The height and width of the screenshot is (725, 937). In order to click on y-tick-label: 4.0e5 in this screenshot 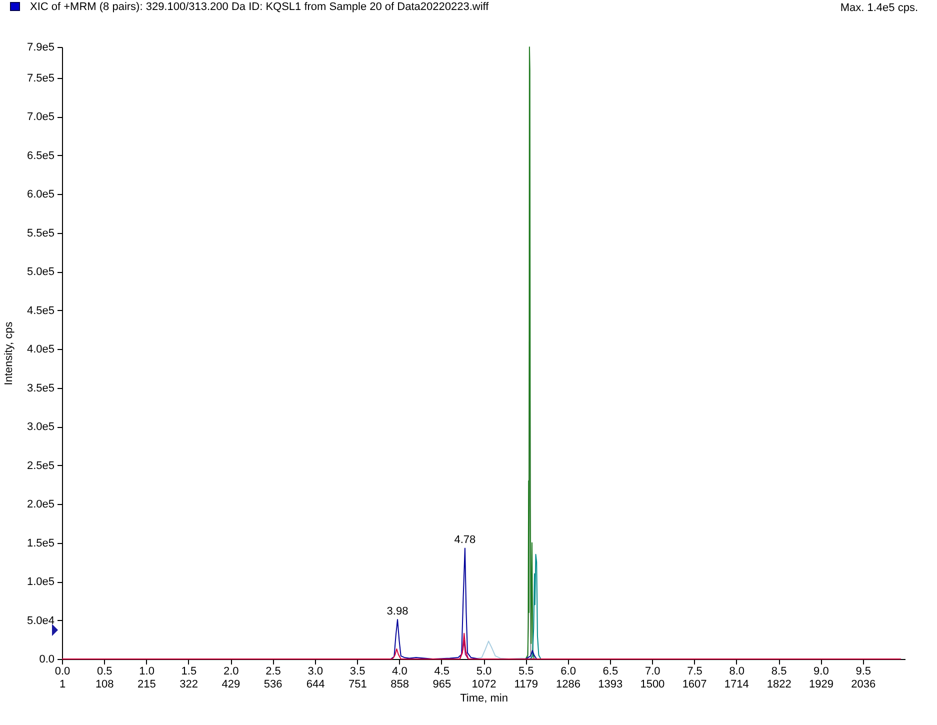, I will do `click(40, 350)`.